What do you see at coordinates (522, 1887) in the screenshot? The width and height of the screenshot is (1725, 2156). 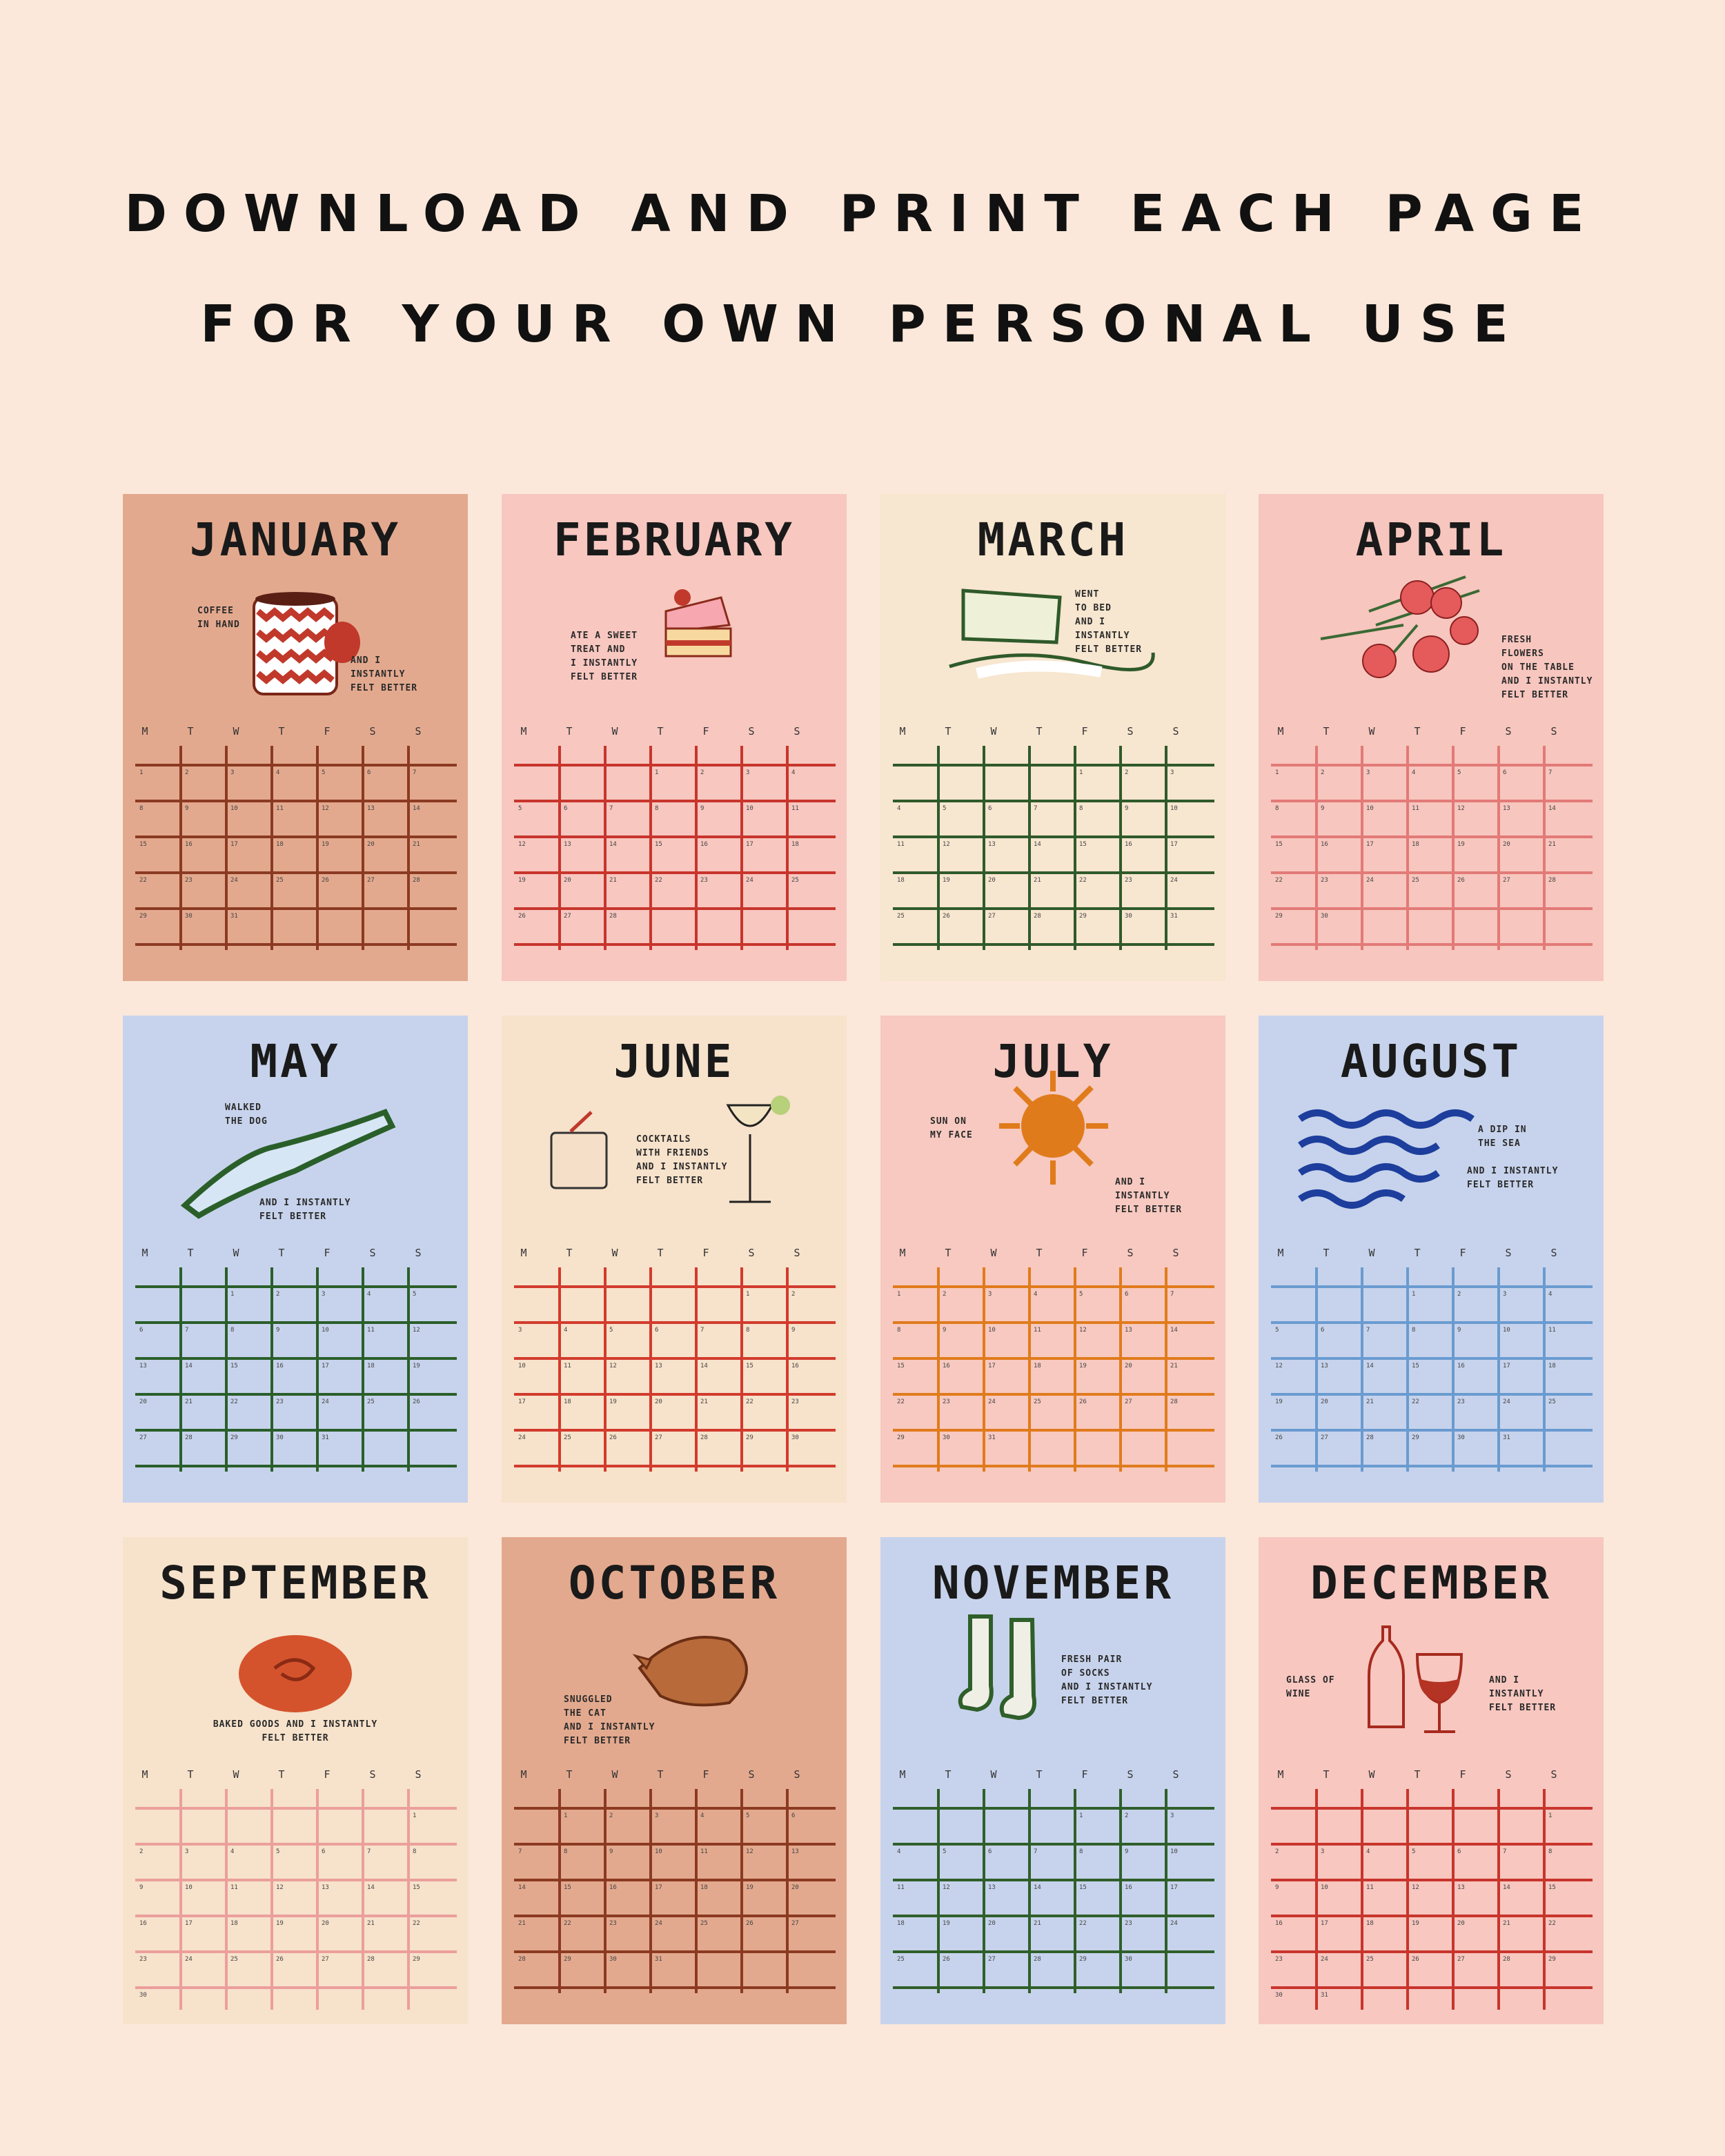 I see `date-number: 14` at bounding box center [522, 1887].